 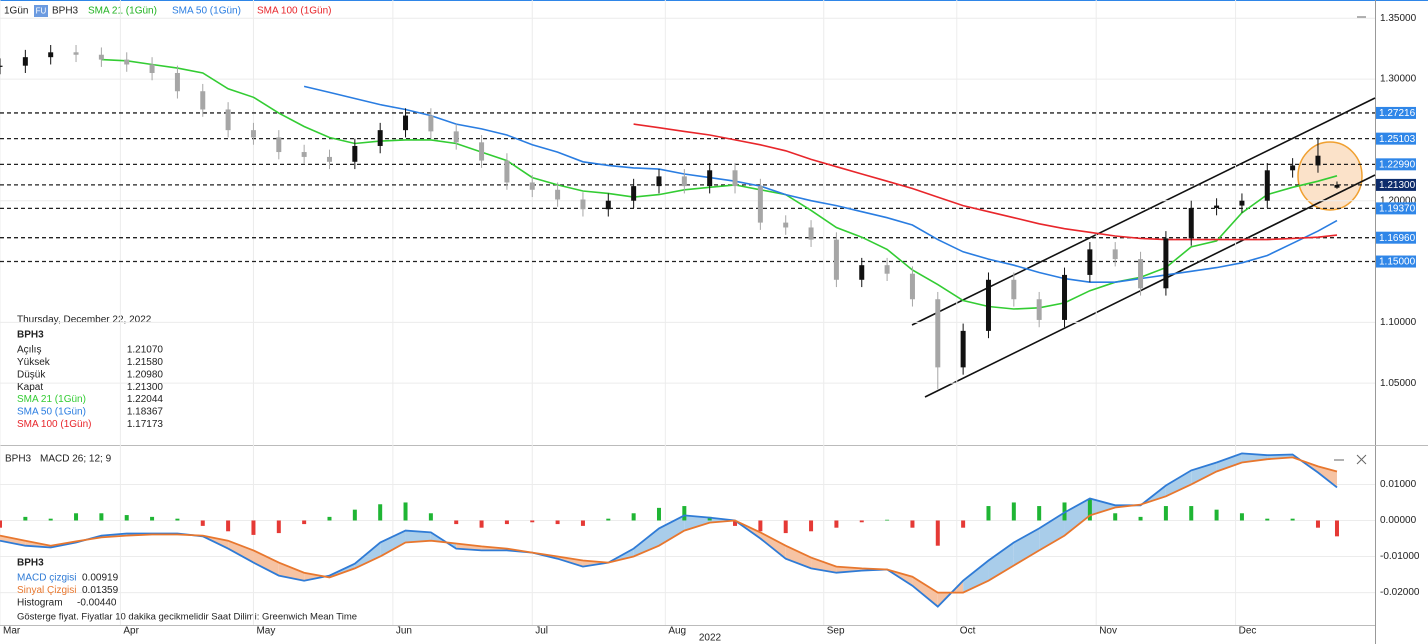 What do you see at coordinates (31, 374) in the screenshot?
I see `info-label: Düşük` at bounding box center [31, 374].